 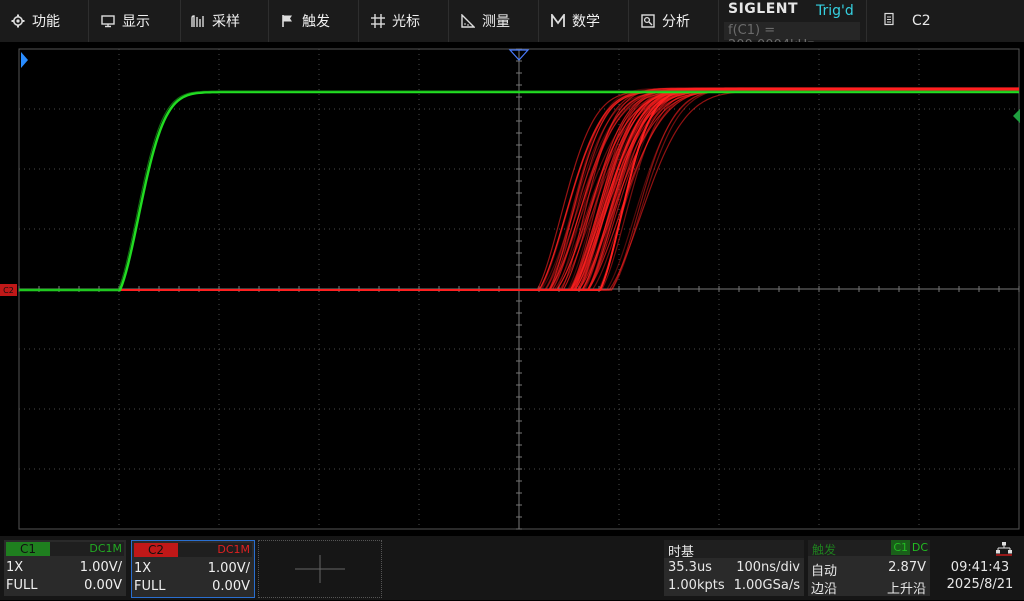 I want to click on trigger-source: C1, so click(x=900, y=547).